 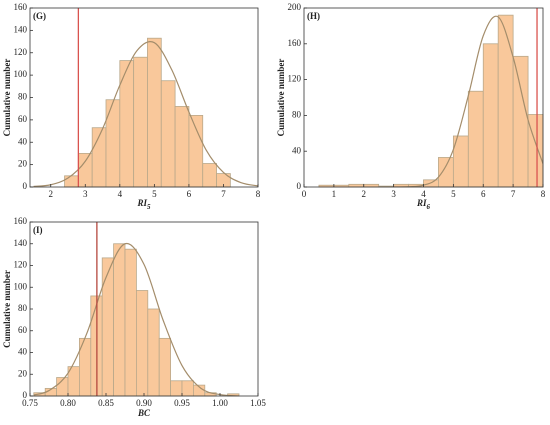 I want to click on x-tick-label: 1, so click(x=334, y=194).